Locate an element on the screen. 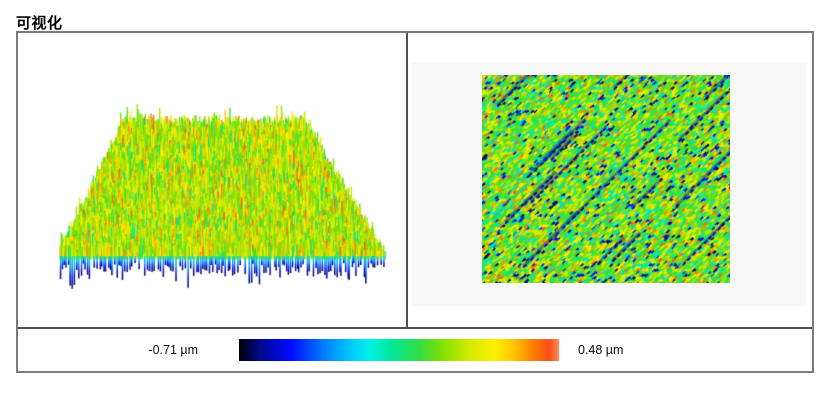  colorbar-row: -0.71 µm 0.48 µm is located at coordinates (415, 349).